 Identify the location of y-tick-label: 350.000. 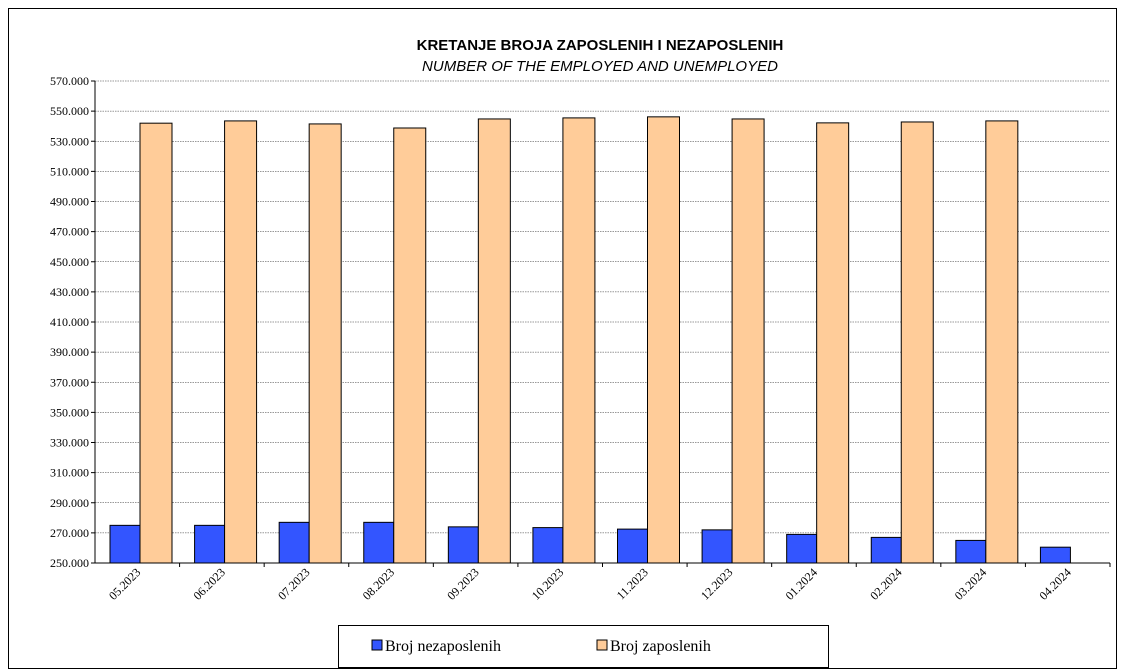
(69, 412).